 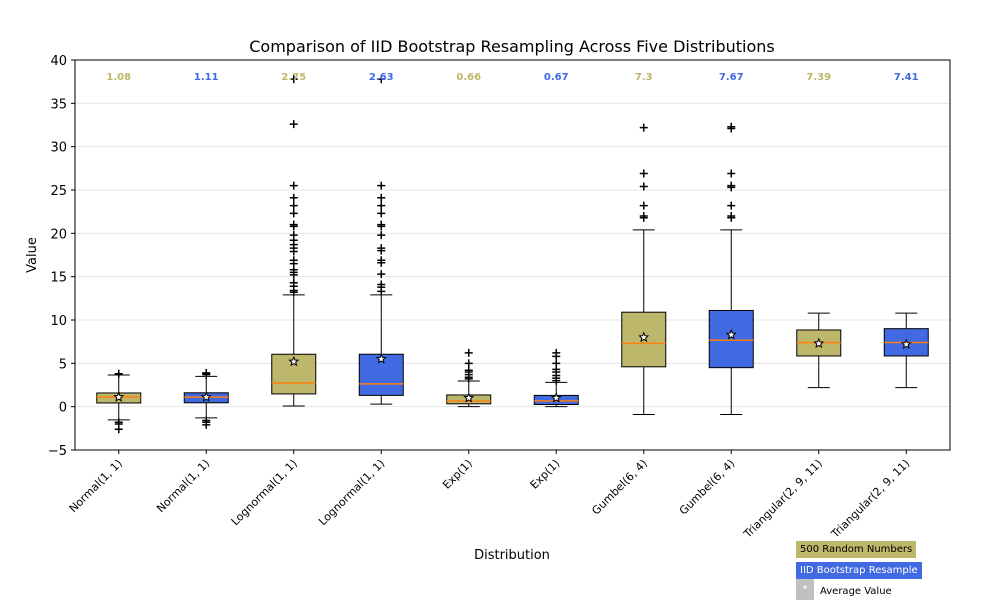 What do you see at coordinates (58, 148) in the screenshot?
I see `y-tick-label: 30` at bounding box center [58, 148].